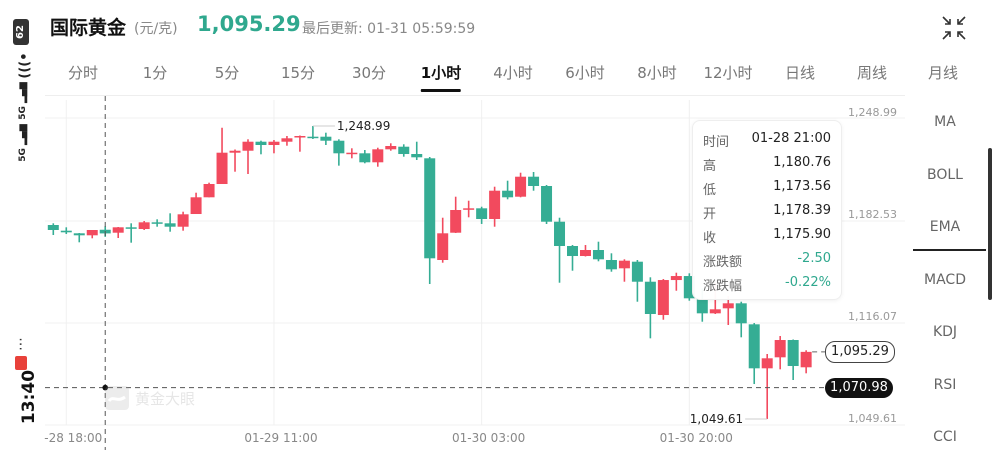 This screenshot has height=450, width=1000. What do you see at coordinates (21, 363) in the screenshot?
I see `notification-app-icon` at bounding box center [21, 363].